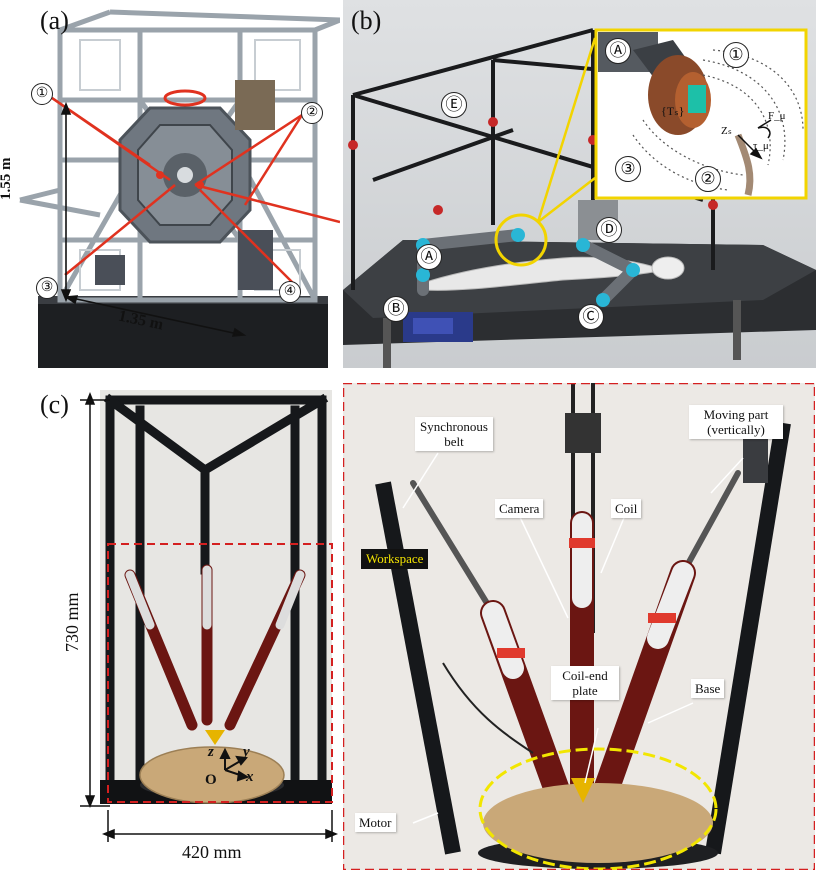  Describe the element at coordinates (736, 422) in the screenshot. I see `callout-moving-part: Moving part (vertically)` at that location.